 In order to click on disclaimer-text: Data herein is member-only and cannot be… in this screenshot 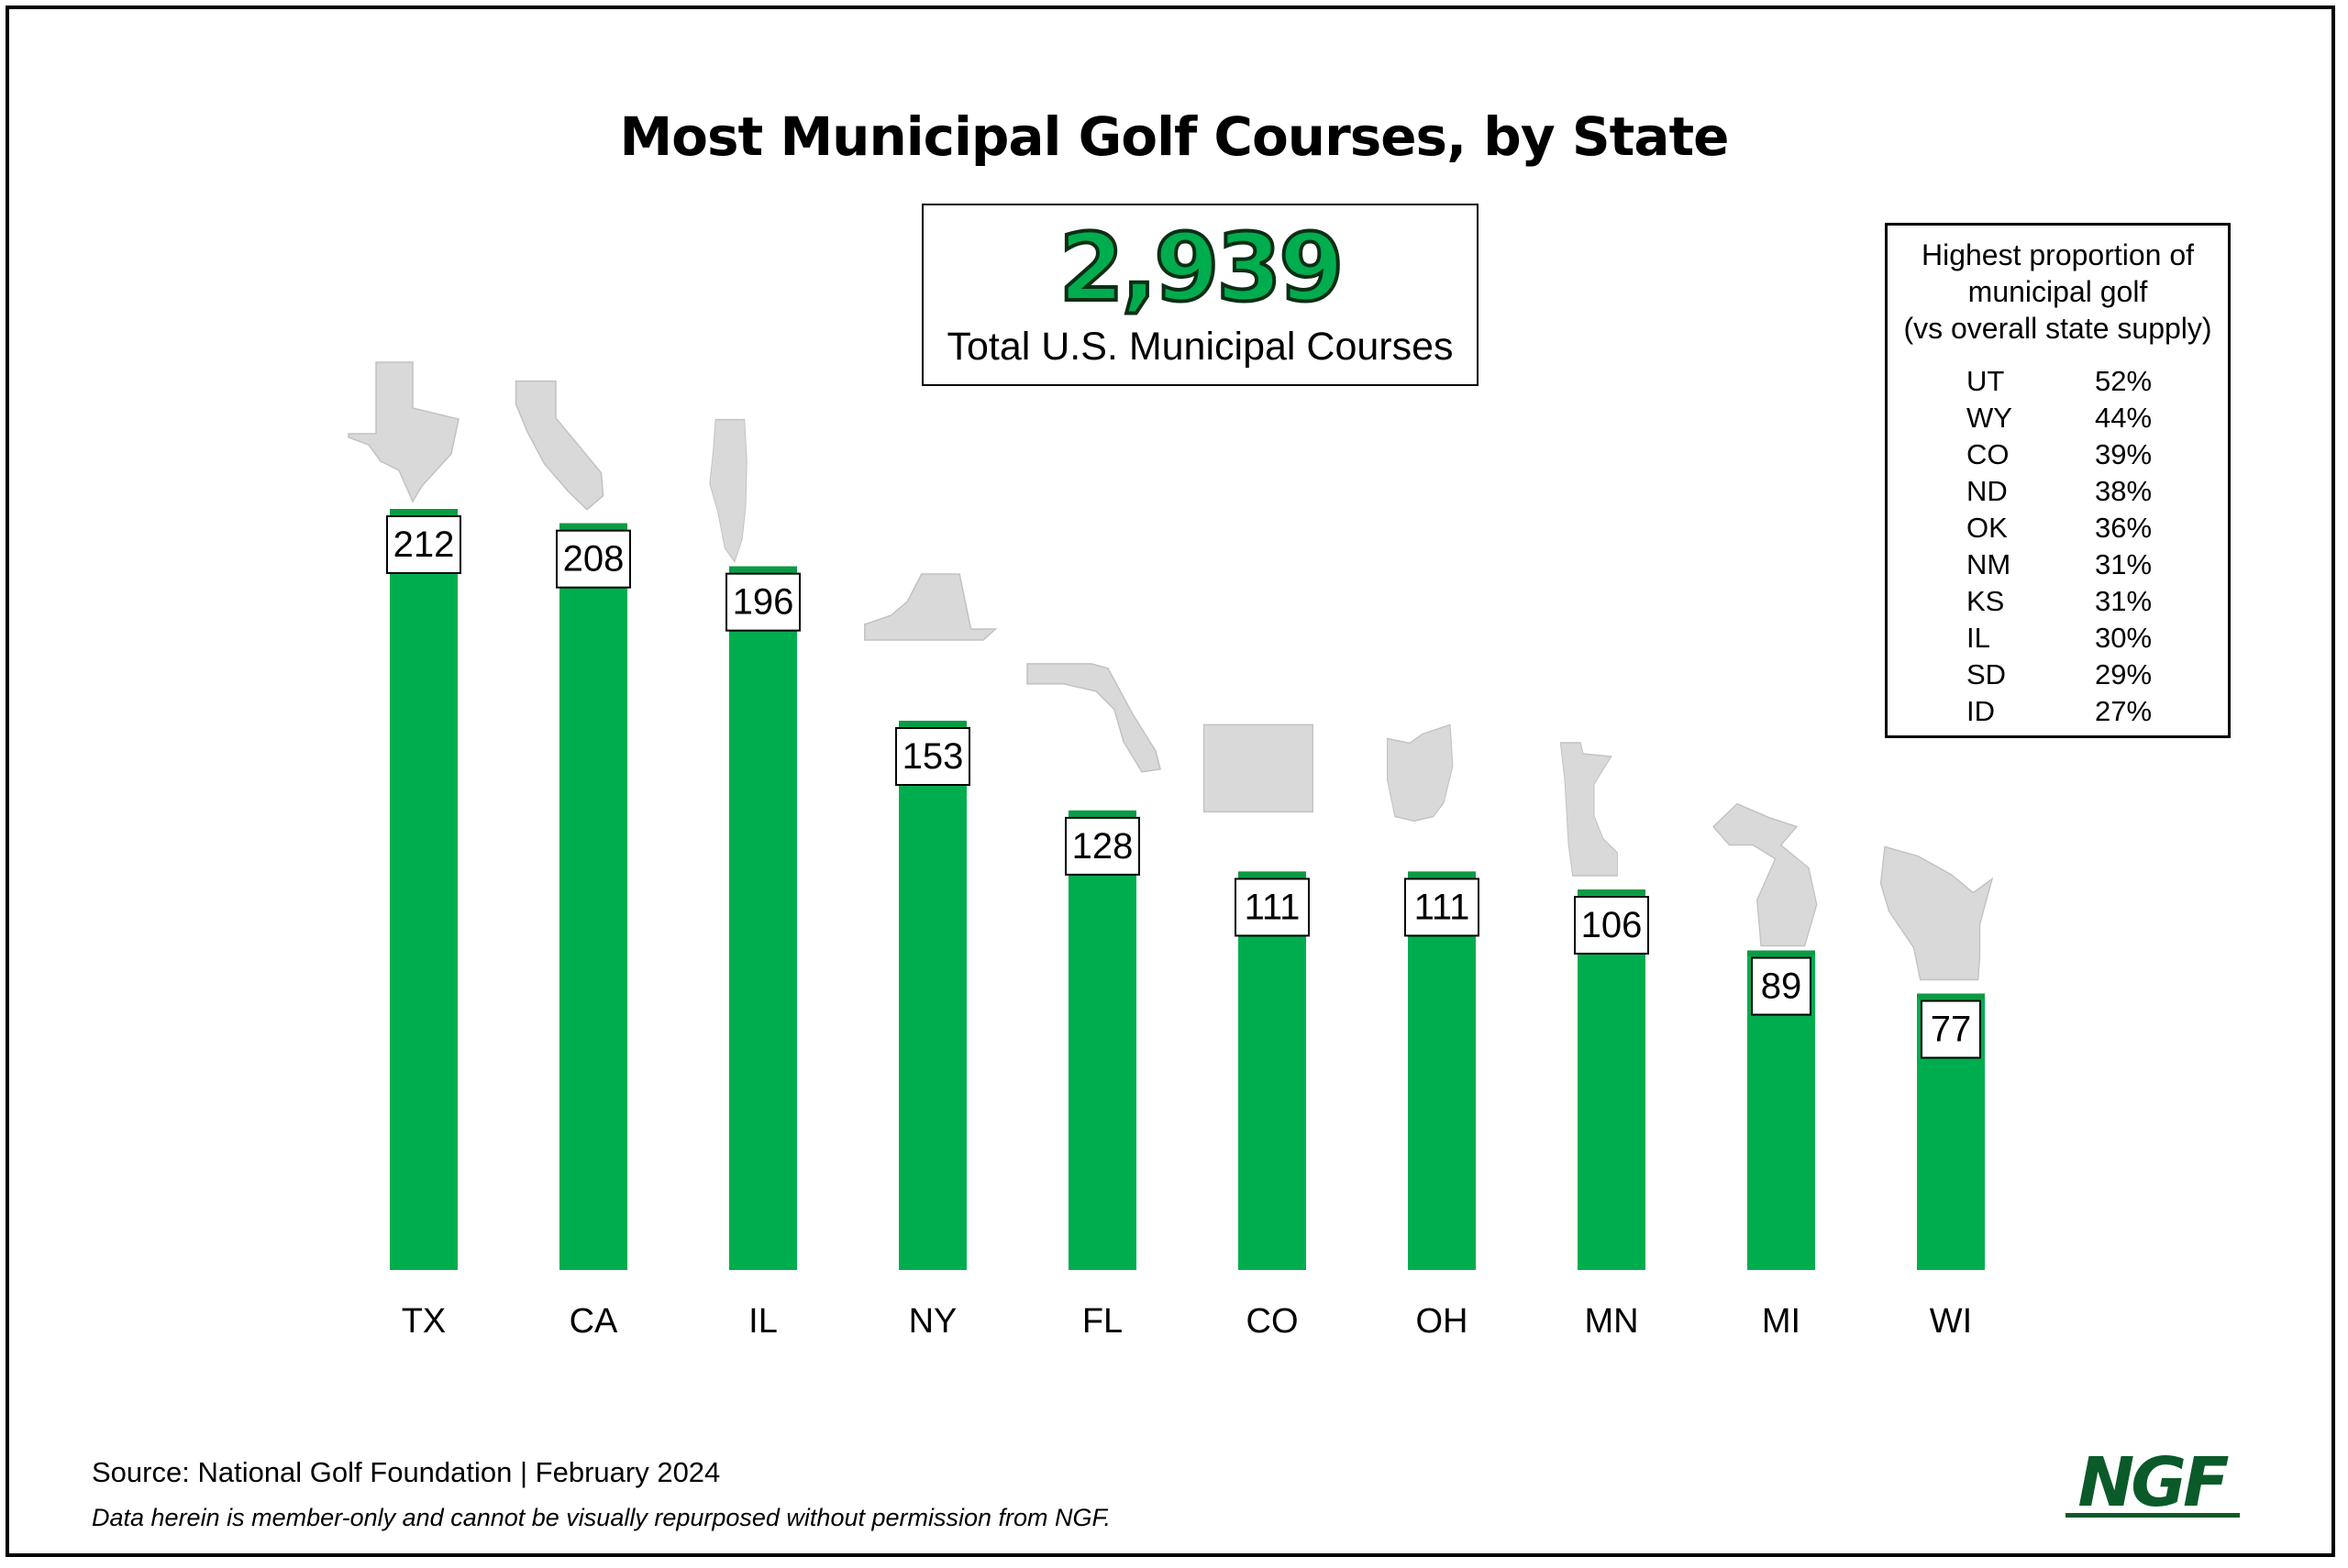, I will do `click(602, 1517)`.